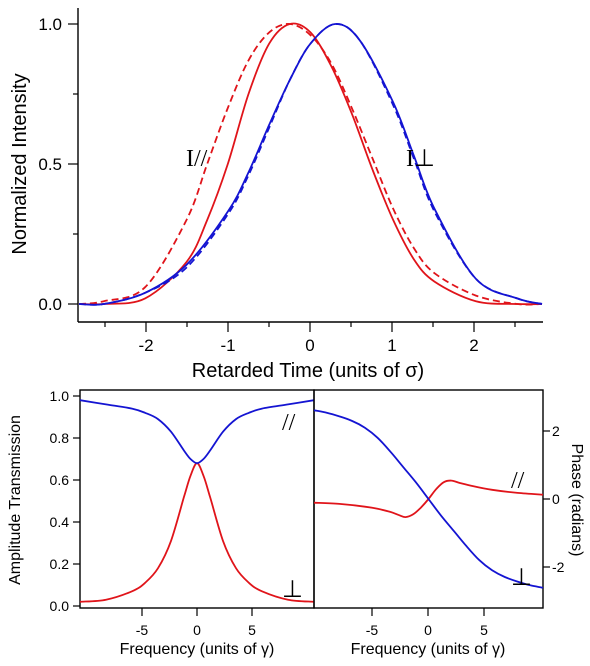 This screenshot has width=590, height=666. I want to click on top-x-axis: -2 -1 0 1 2, so click(310, 338).